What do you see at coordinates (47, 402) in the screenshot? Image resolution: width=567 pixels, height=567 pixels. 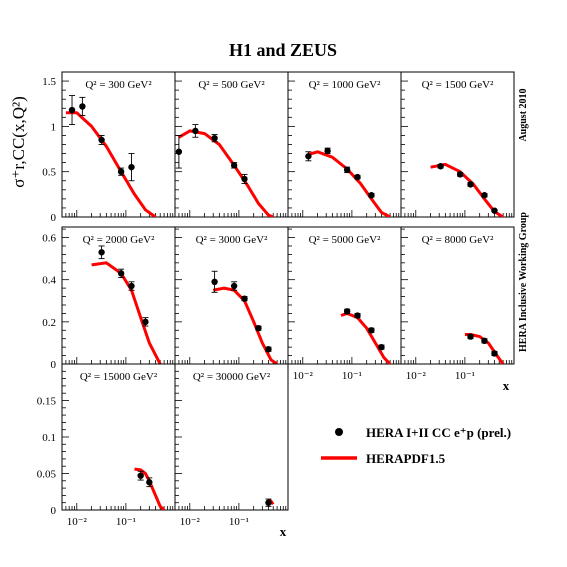 I see `y-tick-label: 0.15` at bounding box center [47, 402].